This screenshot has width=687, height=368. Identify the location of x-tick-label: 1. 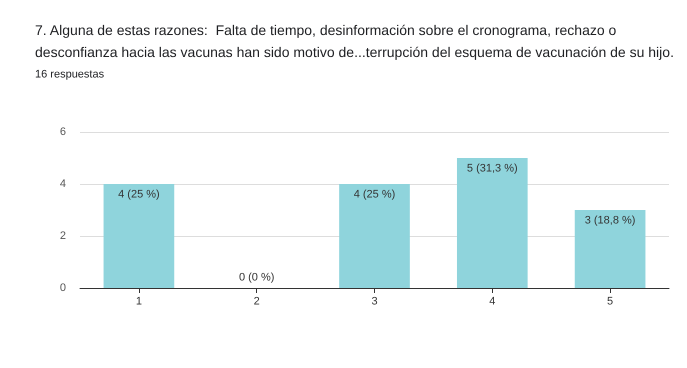
(139, 302).